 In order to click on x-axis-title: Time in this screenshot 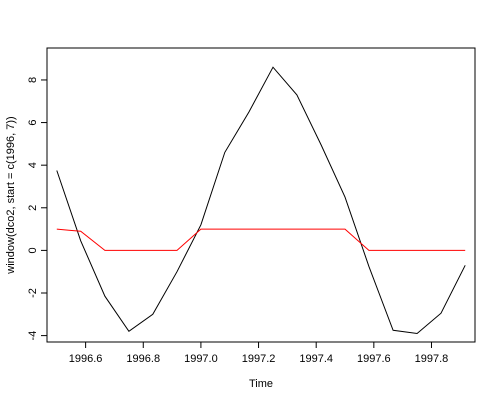, I will do `click(261, 384)`.